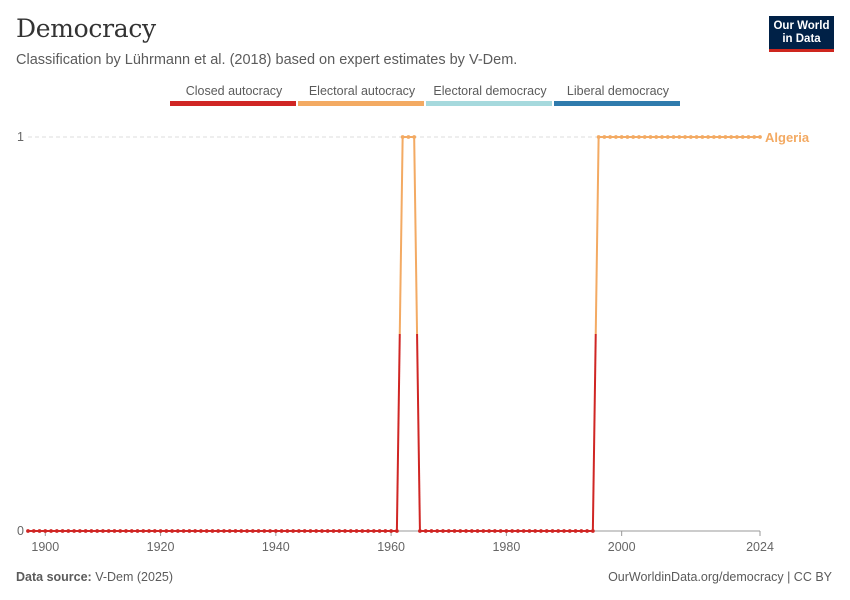  Describe the element at coordinates (720, 577) in the screenshot. I see `footer-url: OurWorldinData.org/democracy | CC BY` at that location.